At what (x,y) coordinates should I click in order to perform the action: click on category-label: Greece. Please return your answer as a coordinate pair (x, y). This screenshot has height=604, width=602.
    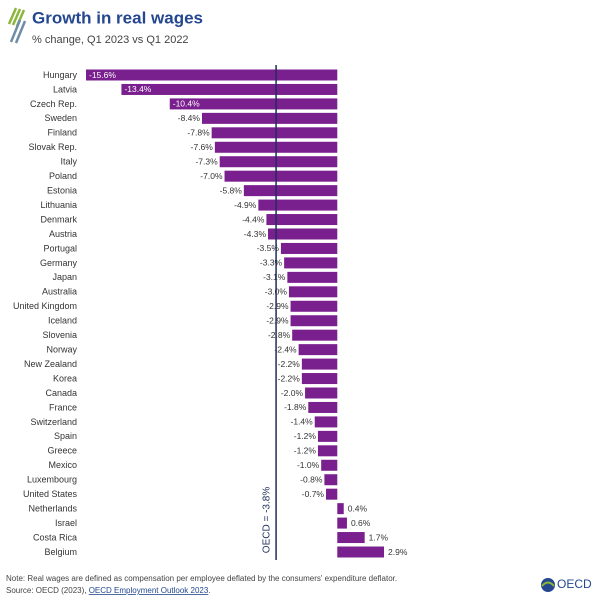
    Looking at the image, I should click on (62, 451).